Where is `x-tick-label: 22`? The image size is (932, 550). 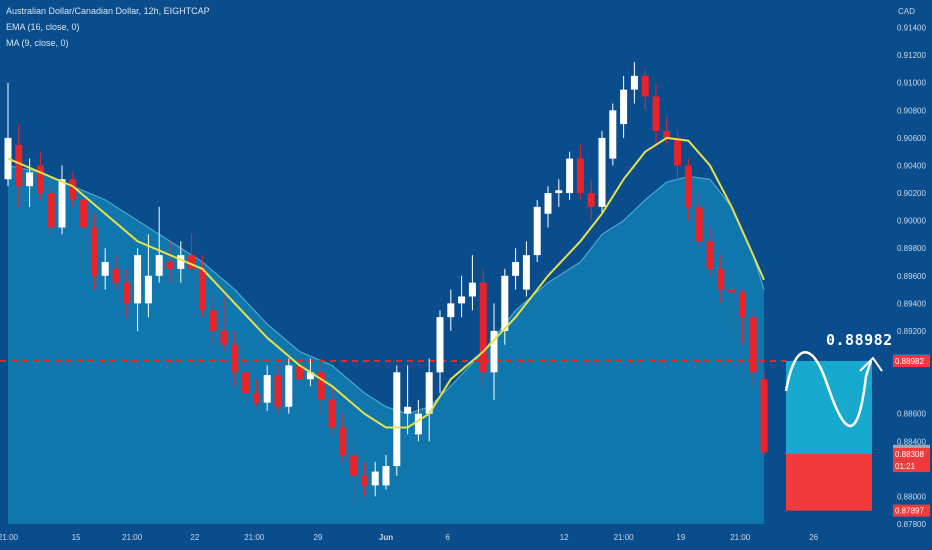
x-tick-label: 22 is located at coordinates (194, 537).